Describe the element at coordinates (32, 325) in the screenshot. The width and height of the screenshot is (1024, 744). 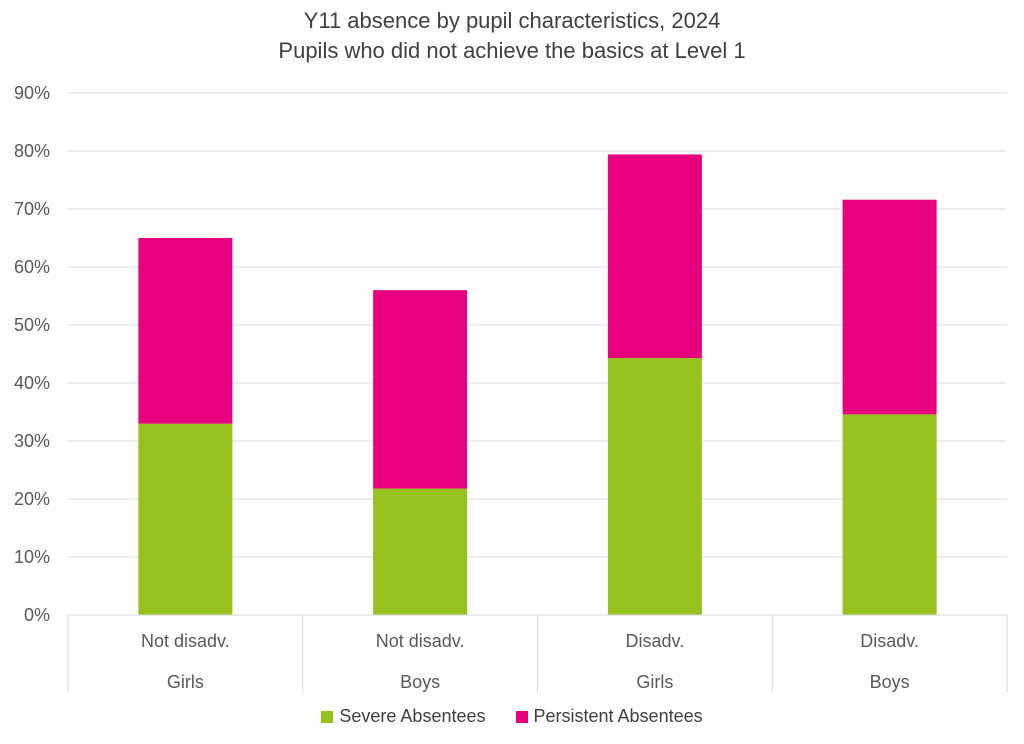
I see `y-tick-label: 50%` at that location.